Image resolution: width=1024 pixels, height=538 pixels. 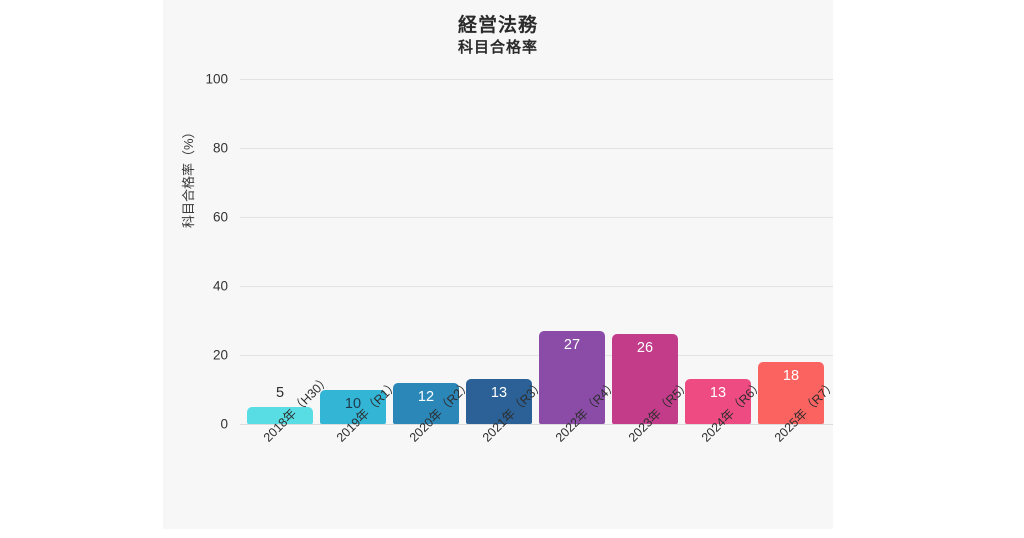 What do you see at coordinates (497, 47) in the screenshot?
I see `chart-subtitle: 科目合格率` at bounding box center [497, 47].